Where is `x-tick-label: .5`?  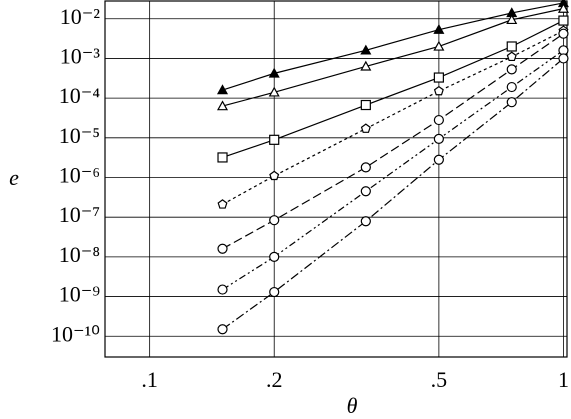
x-tick-label: .5 is located at coordinates (439, 379).